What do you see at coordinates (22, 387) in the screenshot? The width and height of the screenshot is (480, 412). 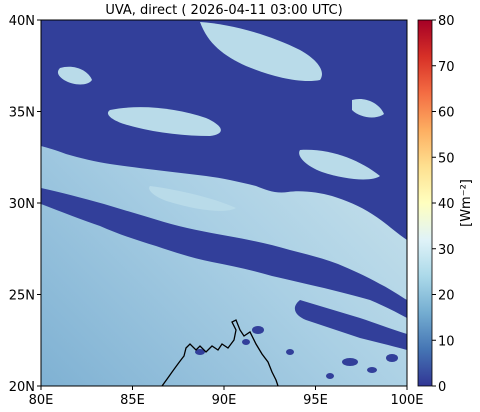 I see `y-tick-label: 20N` at bounding box center [22, 387].